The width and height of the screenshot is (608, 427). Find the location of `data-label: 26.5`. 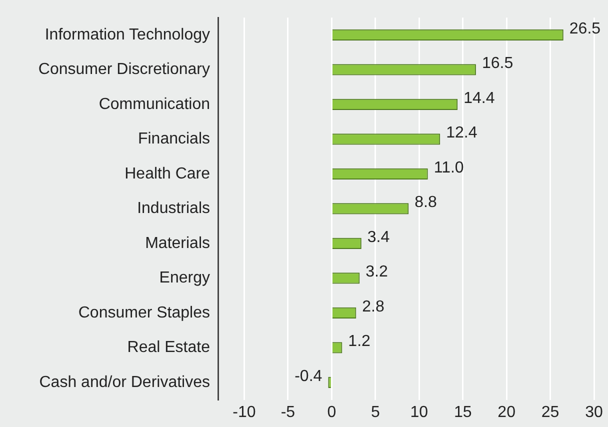

data-label: 26.5 is located at coordinates (585, 29).